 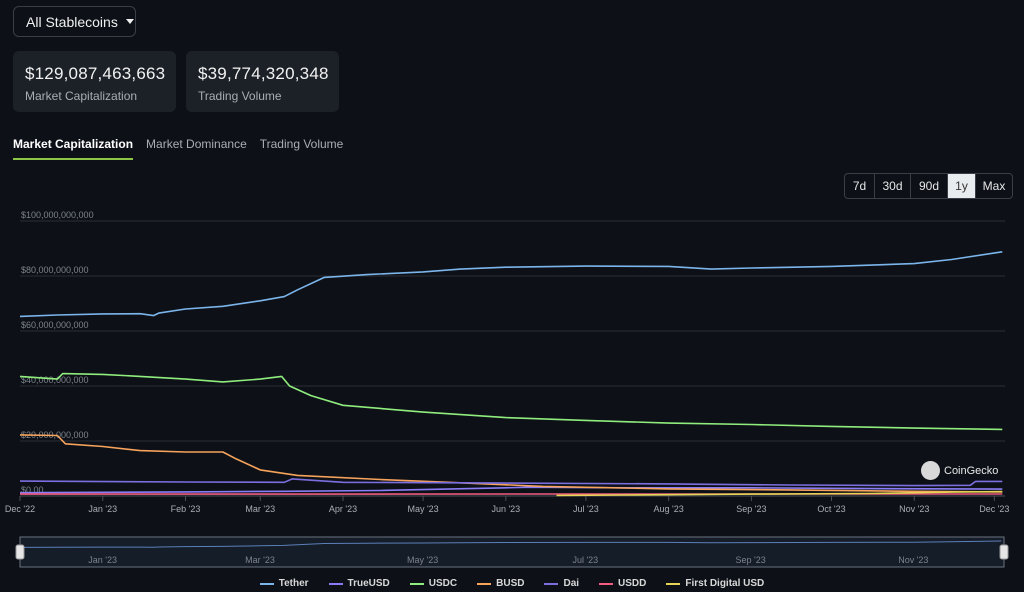 What do you see at coordinates (55, 325) in the screenshot?
I see `y-tick-label: $60,000,000,000` at bounding box center [55, 325].